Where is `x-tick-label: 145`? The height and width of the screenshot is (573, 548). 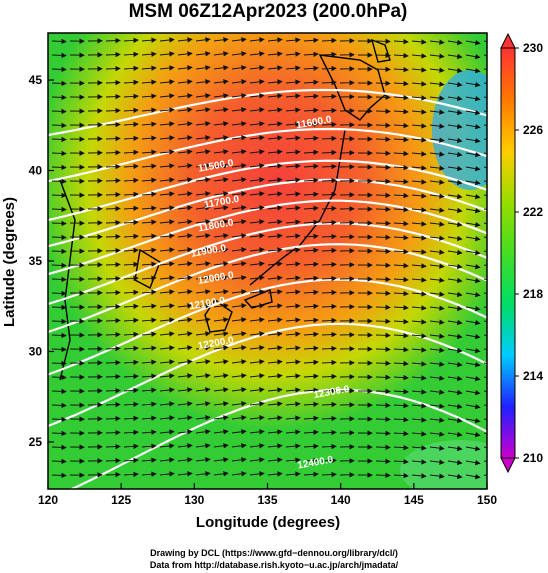 x-tick-label: 145 is located at coordinates (414, 500).